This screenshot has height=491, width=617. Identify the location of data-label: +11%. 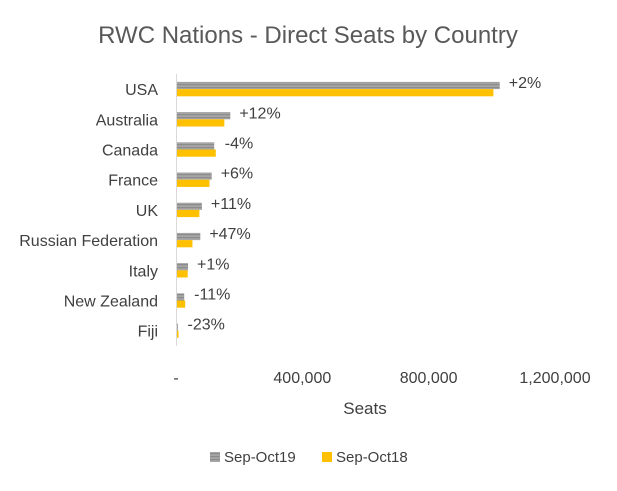
(231, 204).